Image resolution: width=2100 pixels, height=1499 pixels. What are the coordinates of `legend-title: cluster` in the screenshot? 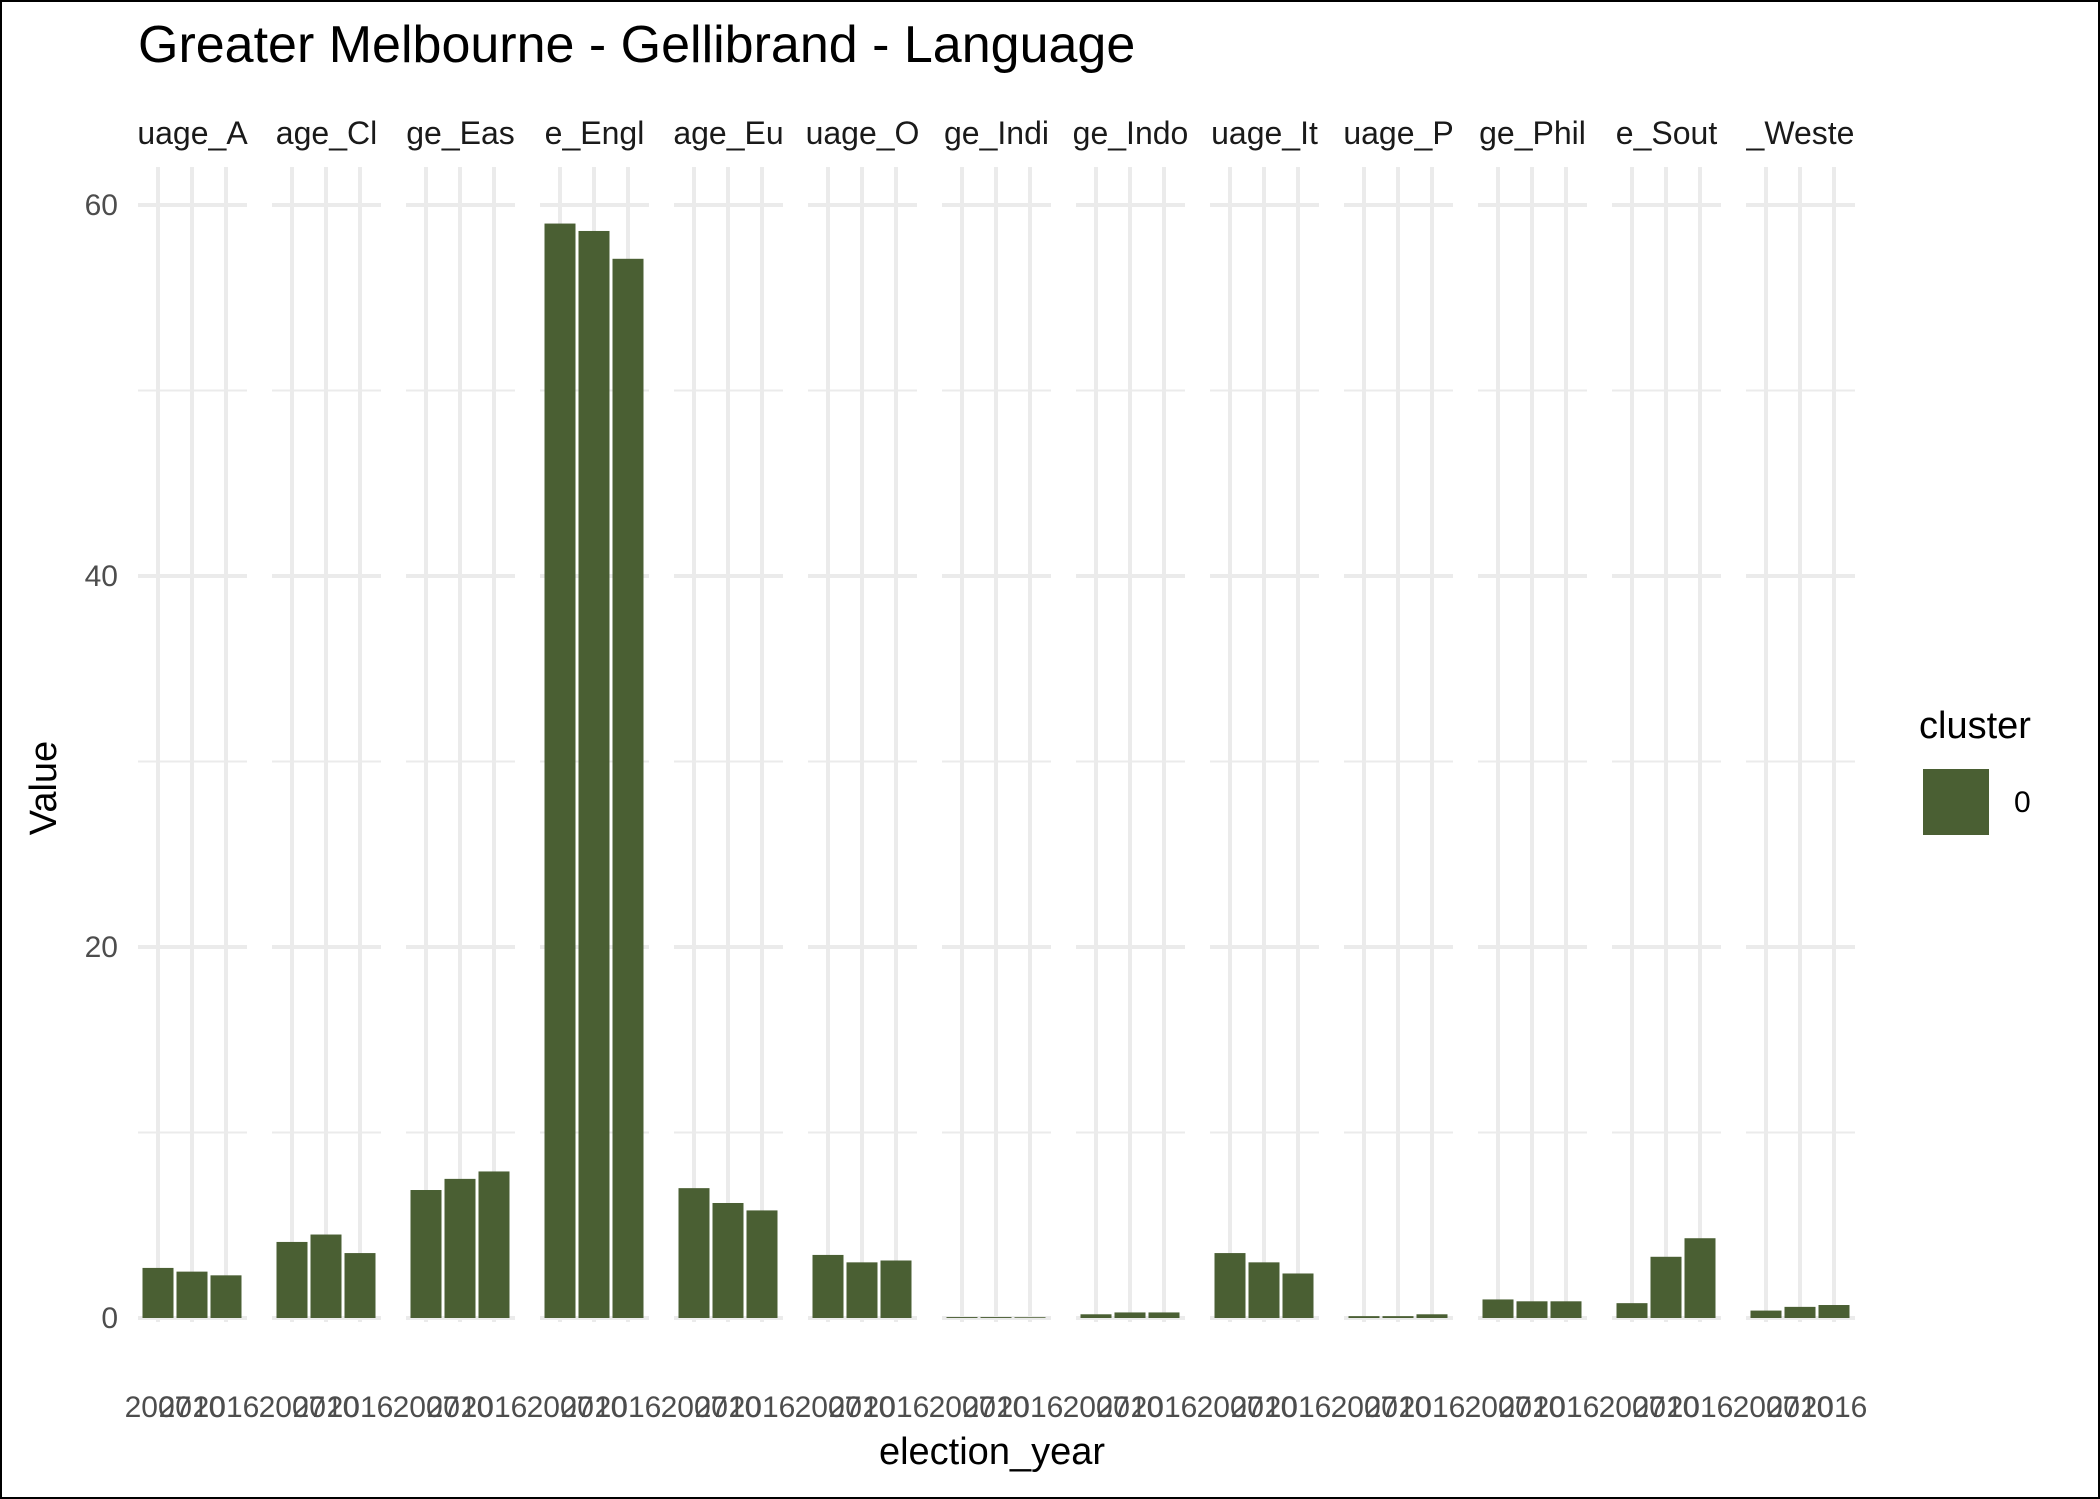 It's located at (1975, 726).